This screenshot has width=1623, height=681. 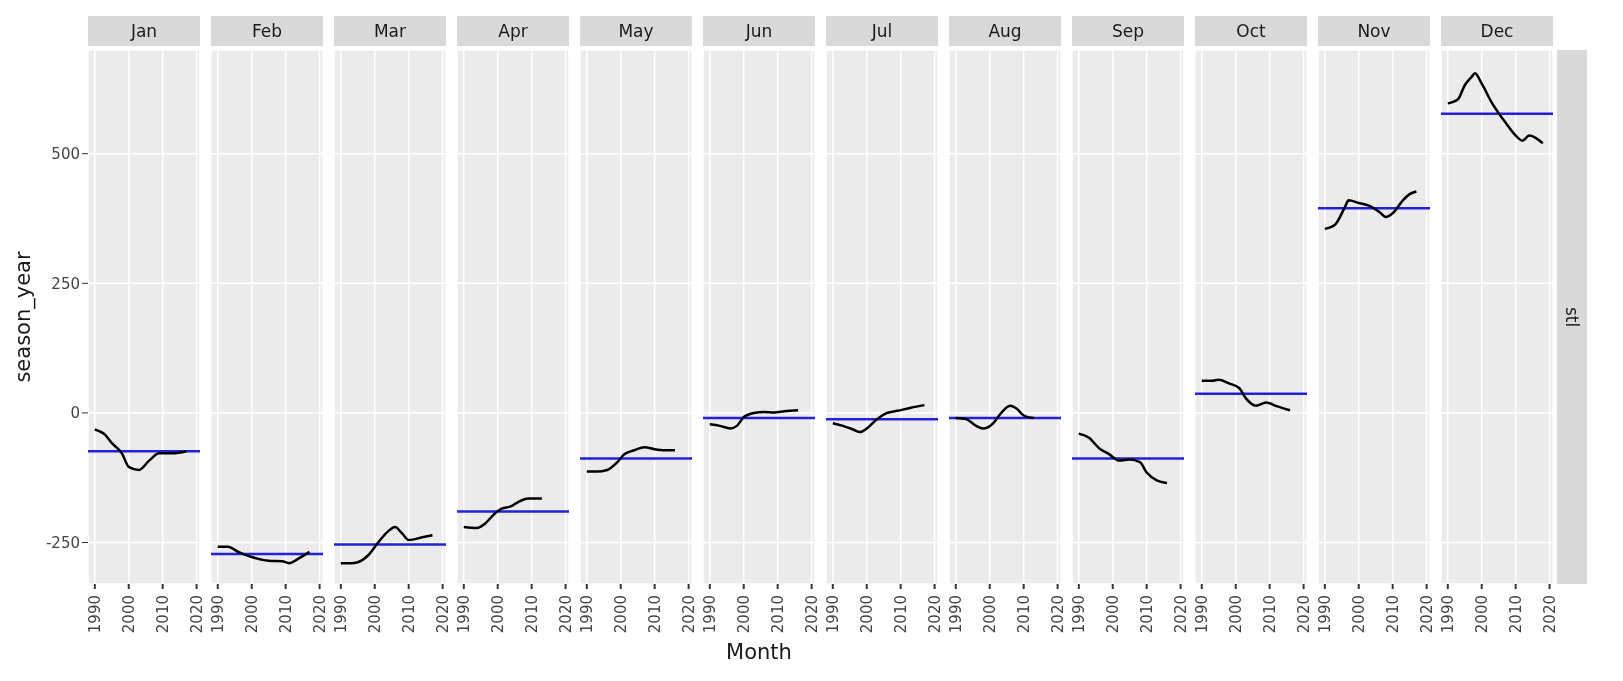 I want to click on chart-title: Feb, so click(x=267, y=31).